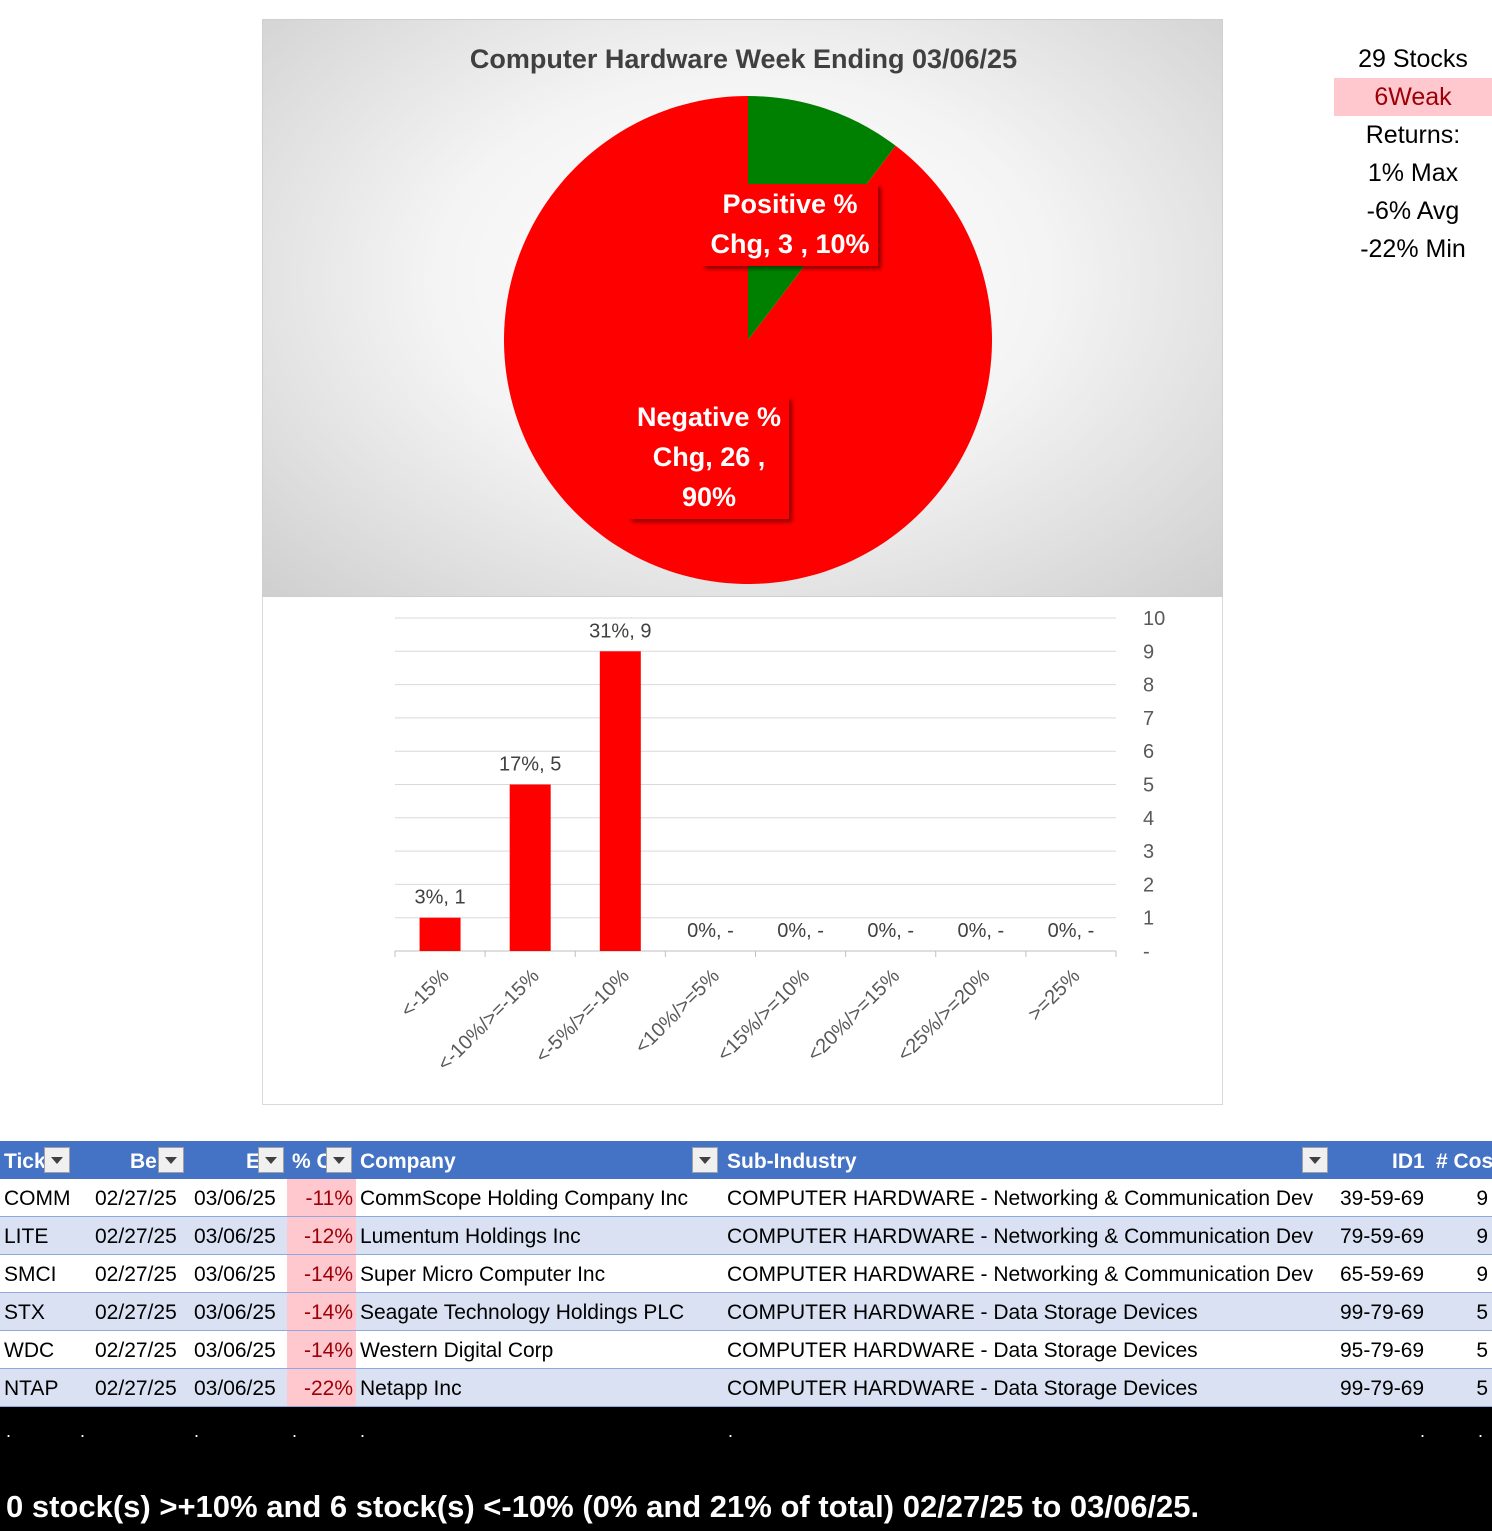 The height and width of the screenshot is (1531, 1492). I want to click on cell-ticker: COMM, so click(37, 1198).